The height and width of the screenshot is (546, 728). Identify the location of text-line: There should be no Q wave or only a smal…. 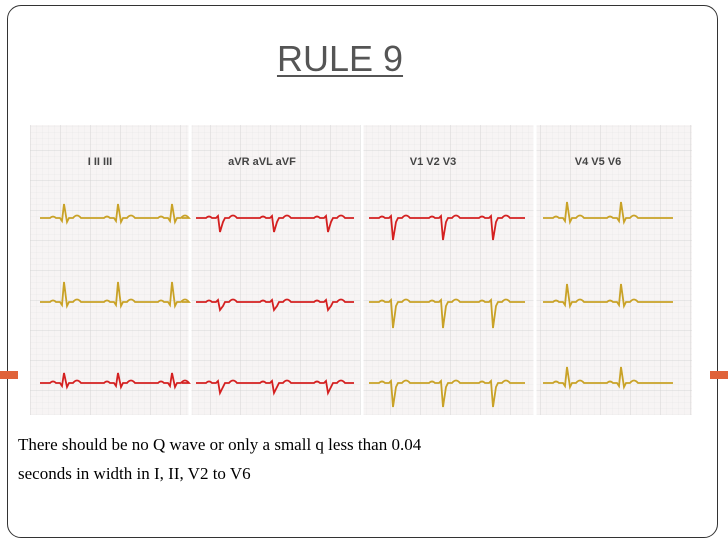
(220, 444).